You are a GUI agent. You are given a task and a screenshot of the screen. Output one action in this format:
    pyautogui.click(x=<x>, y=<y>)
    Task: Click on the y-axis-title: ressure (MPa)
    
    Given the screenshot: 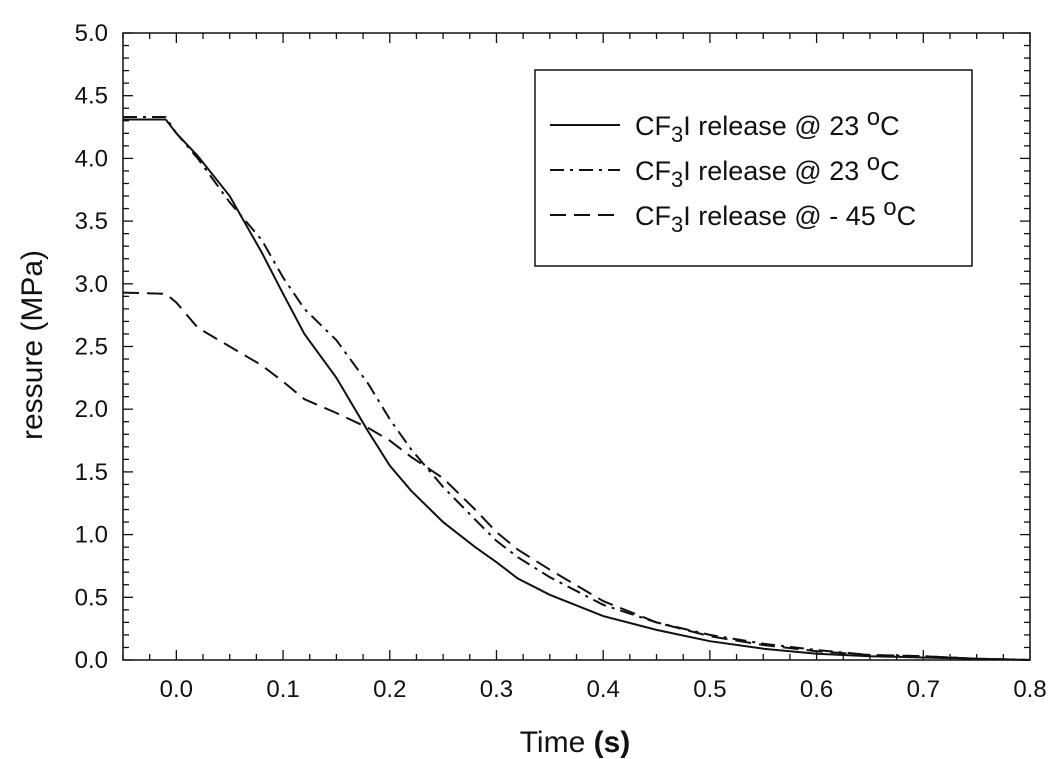 What is the action you would take?
    pyautogui.click(x=32, y=345)
    